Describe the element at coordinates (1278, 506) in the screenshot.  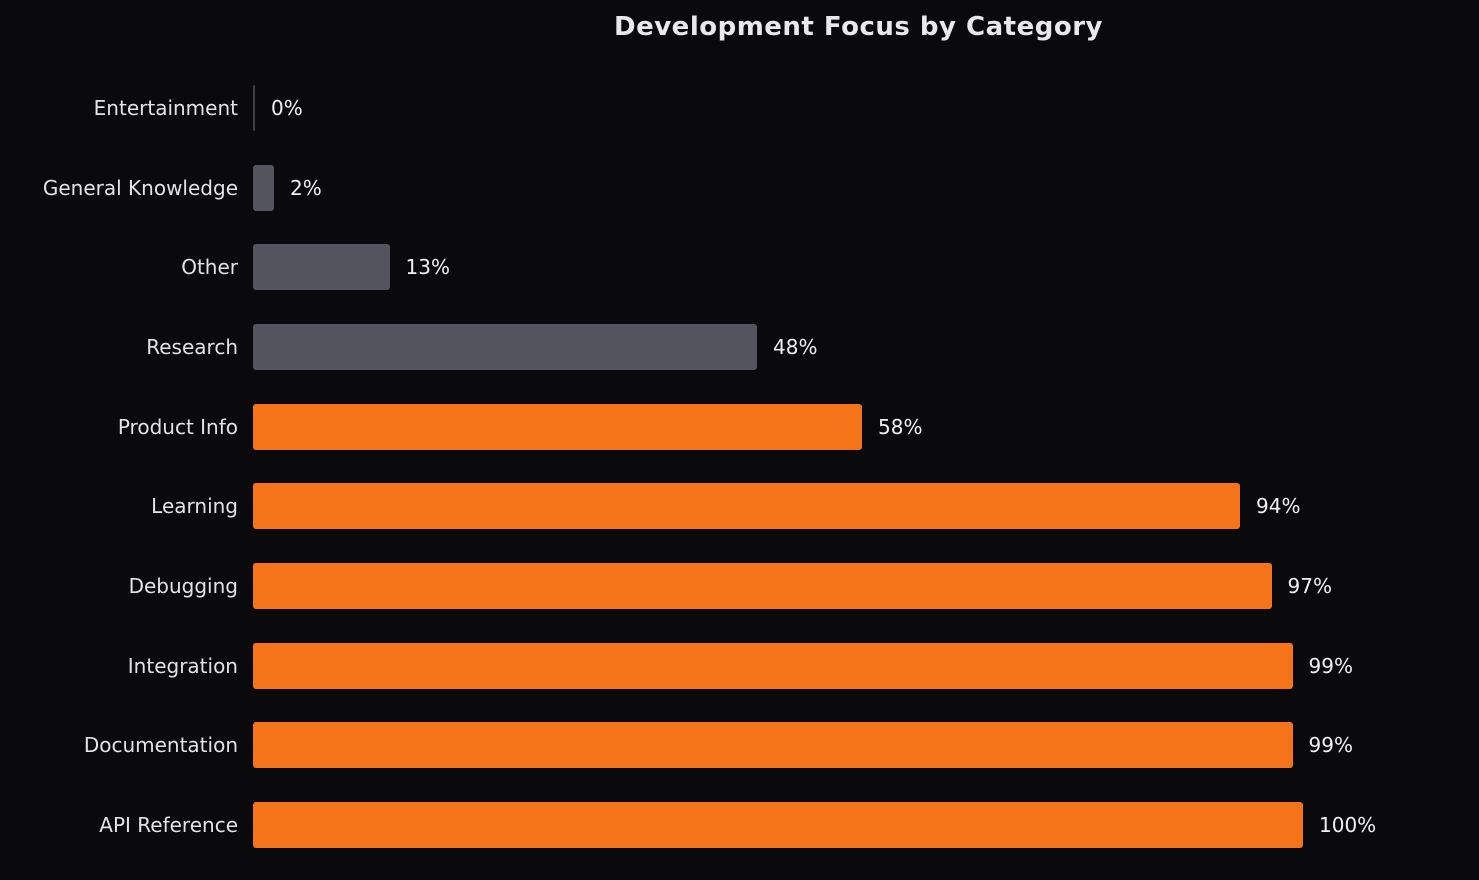
I see `value-label: 94%` at that location.